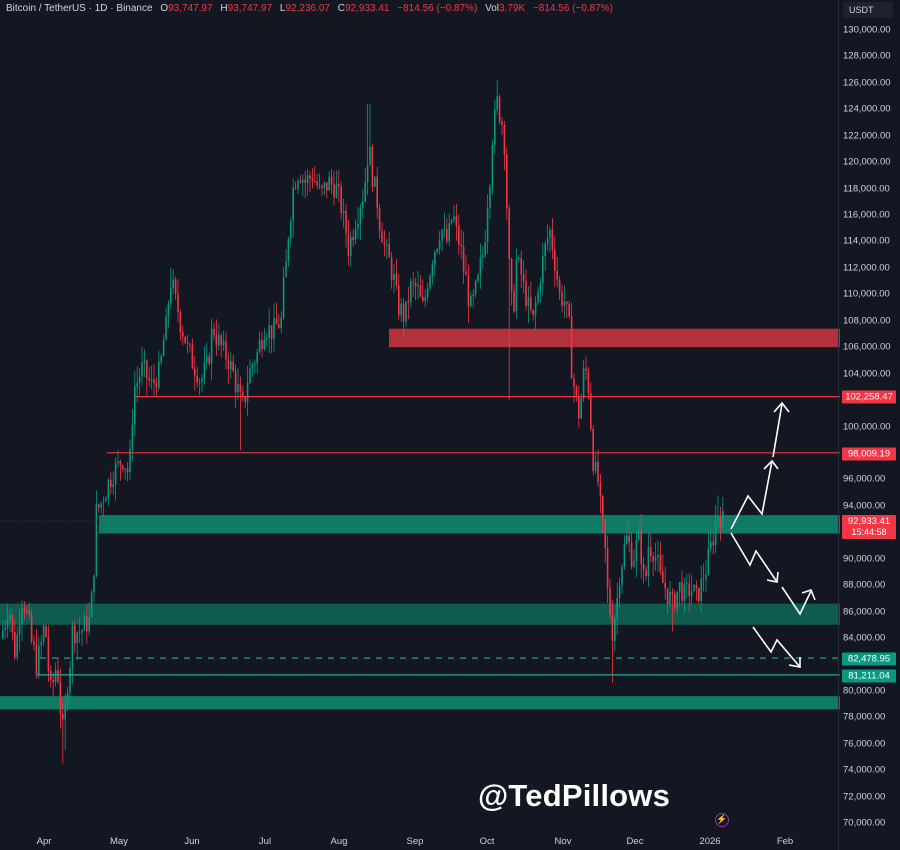 The height and width of the screenshot is (850, 900). I want to click on price-tick: 128,000.00, so click(867, 56).